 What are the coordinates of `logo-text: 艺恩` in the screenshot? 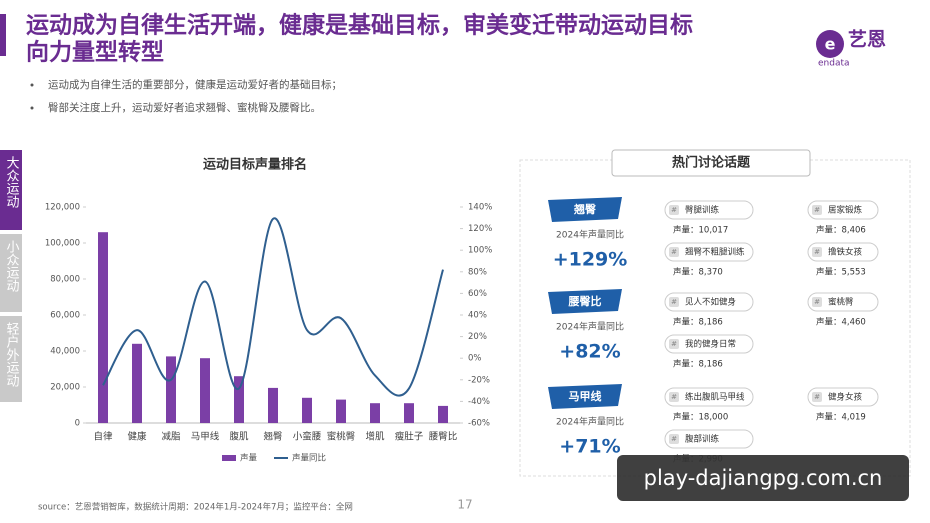 It's located at (867, 40).